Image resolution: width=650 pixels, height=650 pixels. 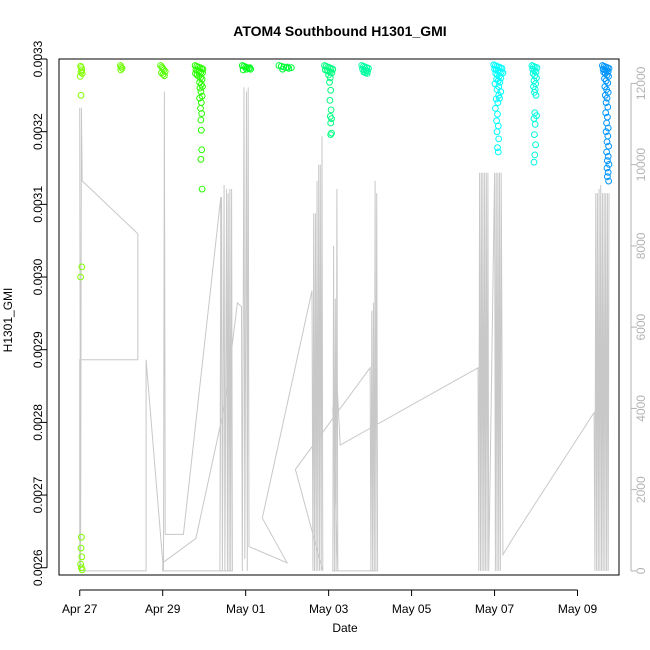 What do you see at coordinates (38, 349) in the screenshot?
I see `y-tick-label: 0.0029` at bounding box center [38, 349].